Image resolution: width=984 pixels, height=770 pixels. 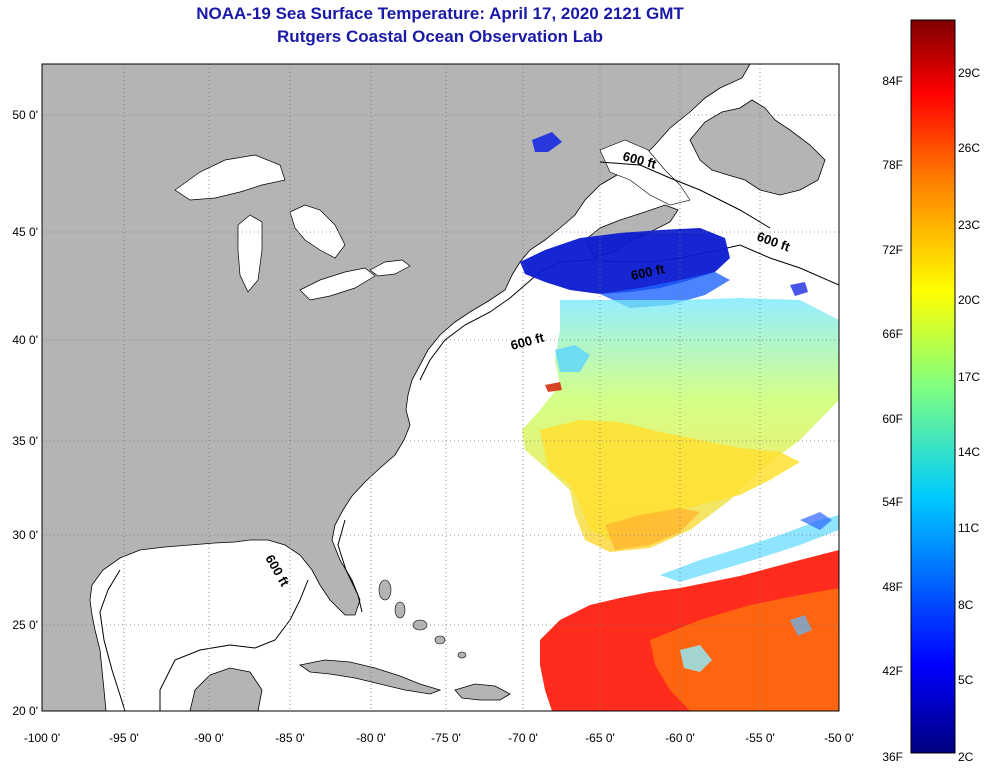 What do you see at coordinates (25, 625) in the screenshot?
I see `latitude-label: 25 0'` at bounding box center [25, 625].